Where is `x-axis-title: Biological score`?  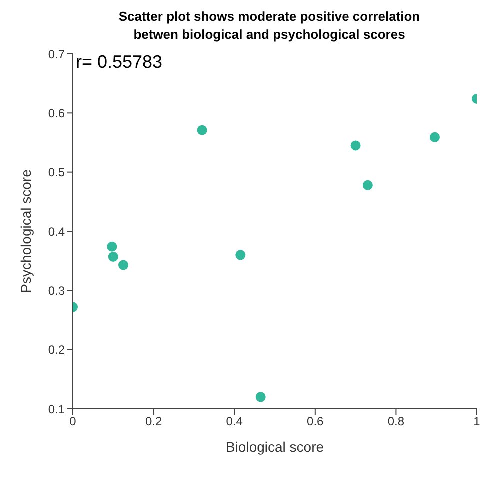 x-axis-title: Biological score is located at coordinates (275, 447).